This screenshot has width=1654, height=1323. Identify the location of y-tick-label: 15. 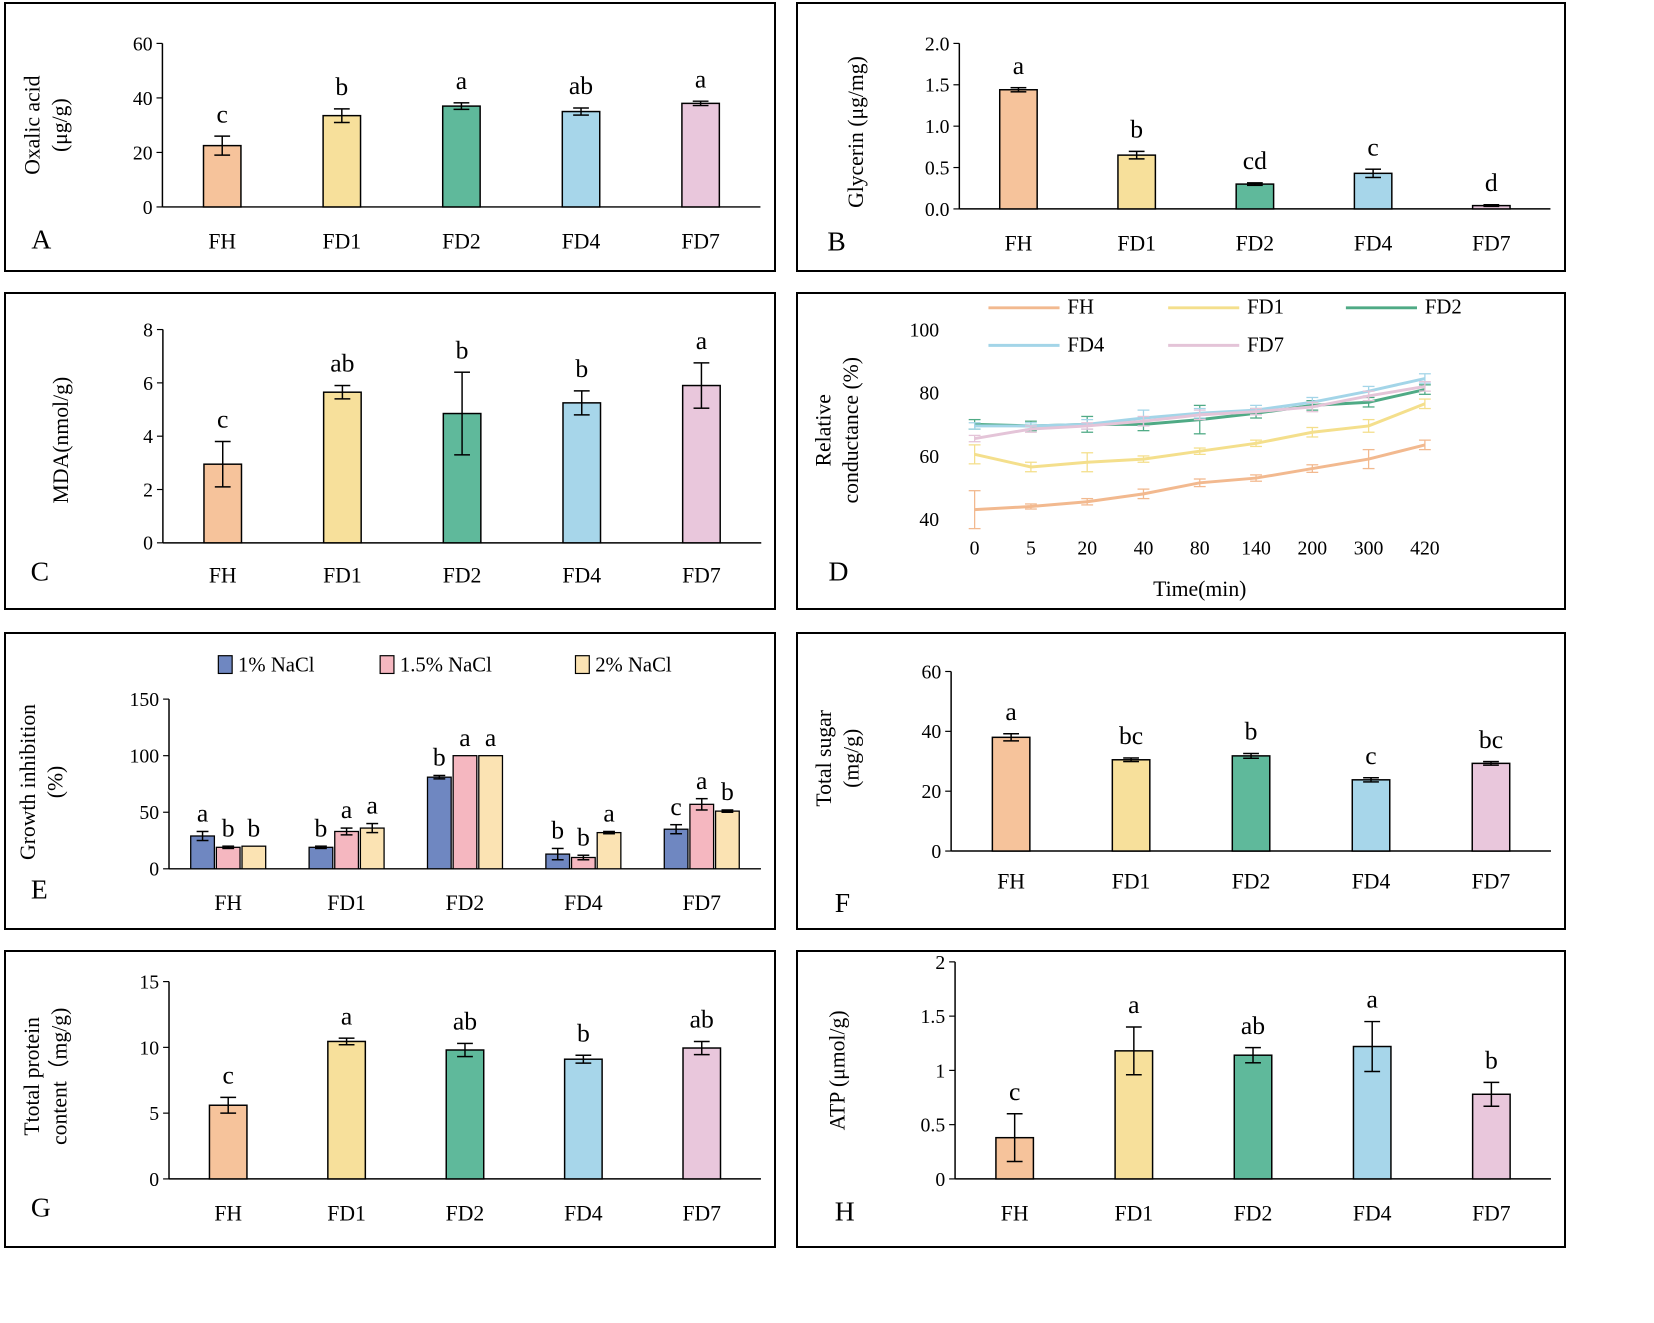
(149, 983).